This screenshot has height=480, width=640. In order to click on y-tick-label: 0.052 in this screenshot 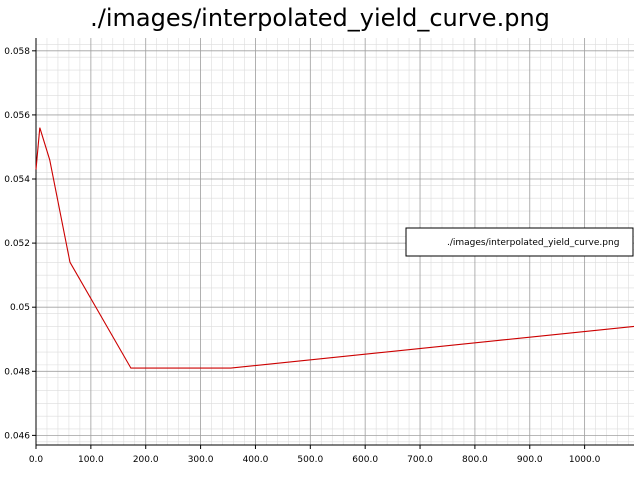, I will do `click(17, 244)`.